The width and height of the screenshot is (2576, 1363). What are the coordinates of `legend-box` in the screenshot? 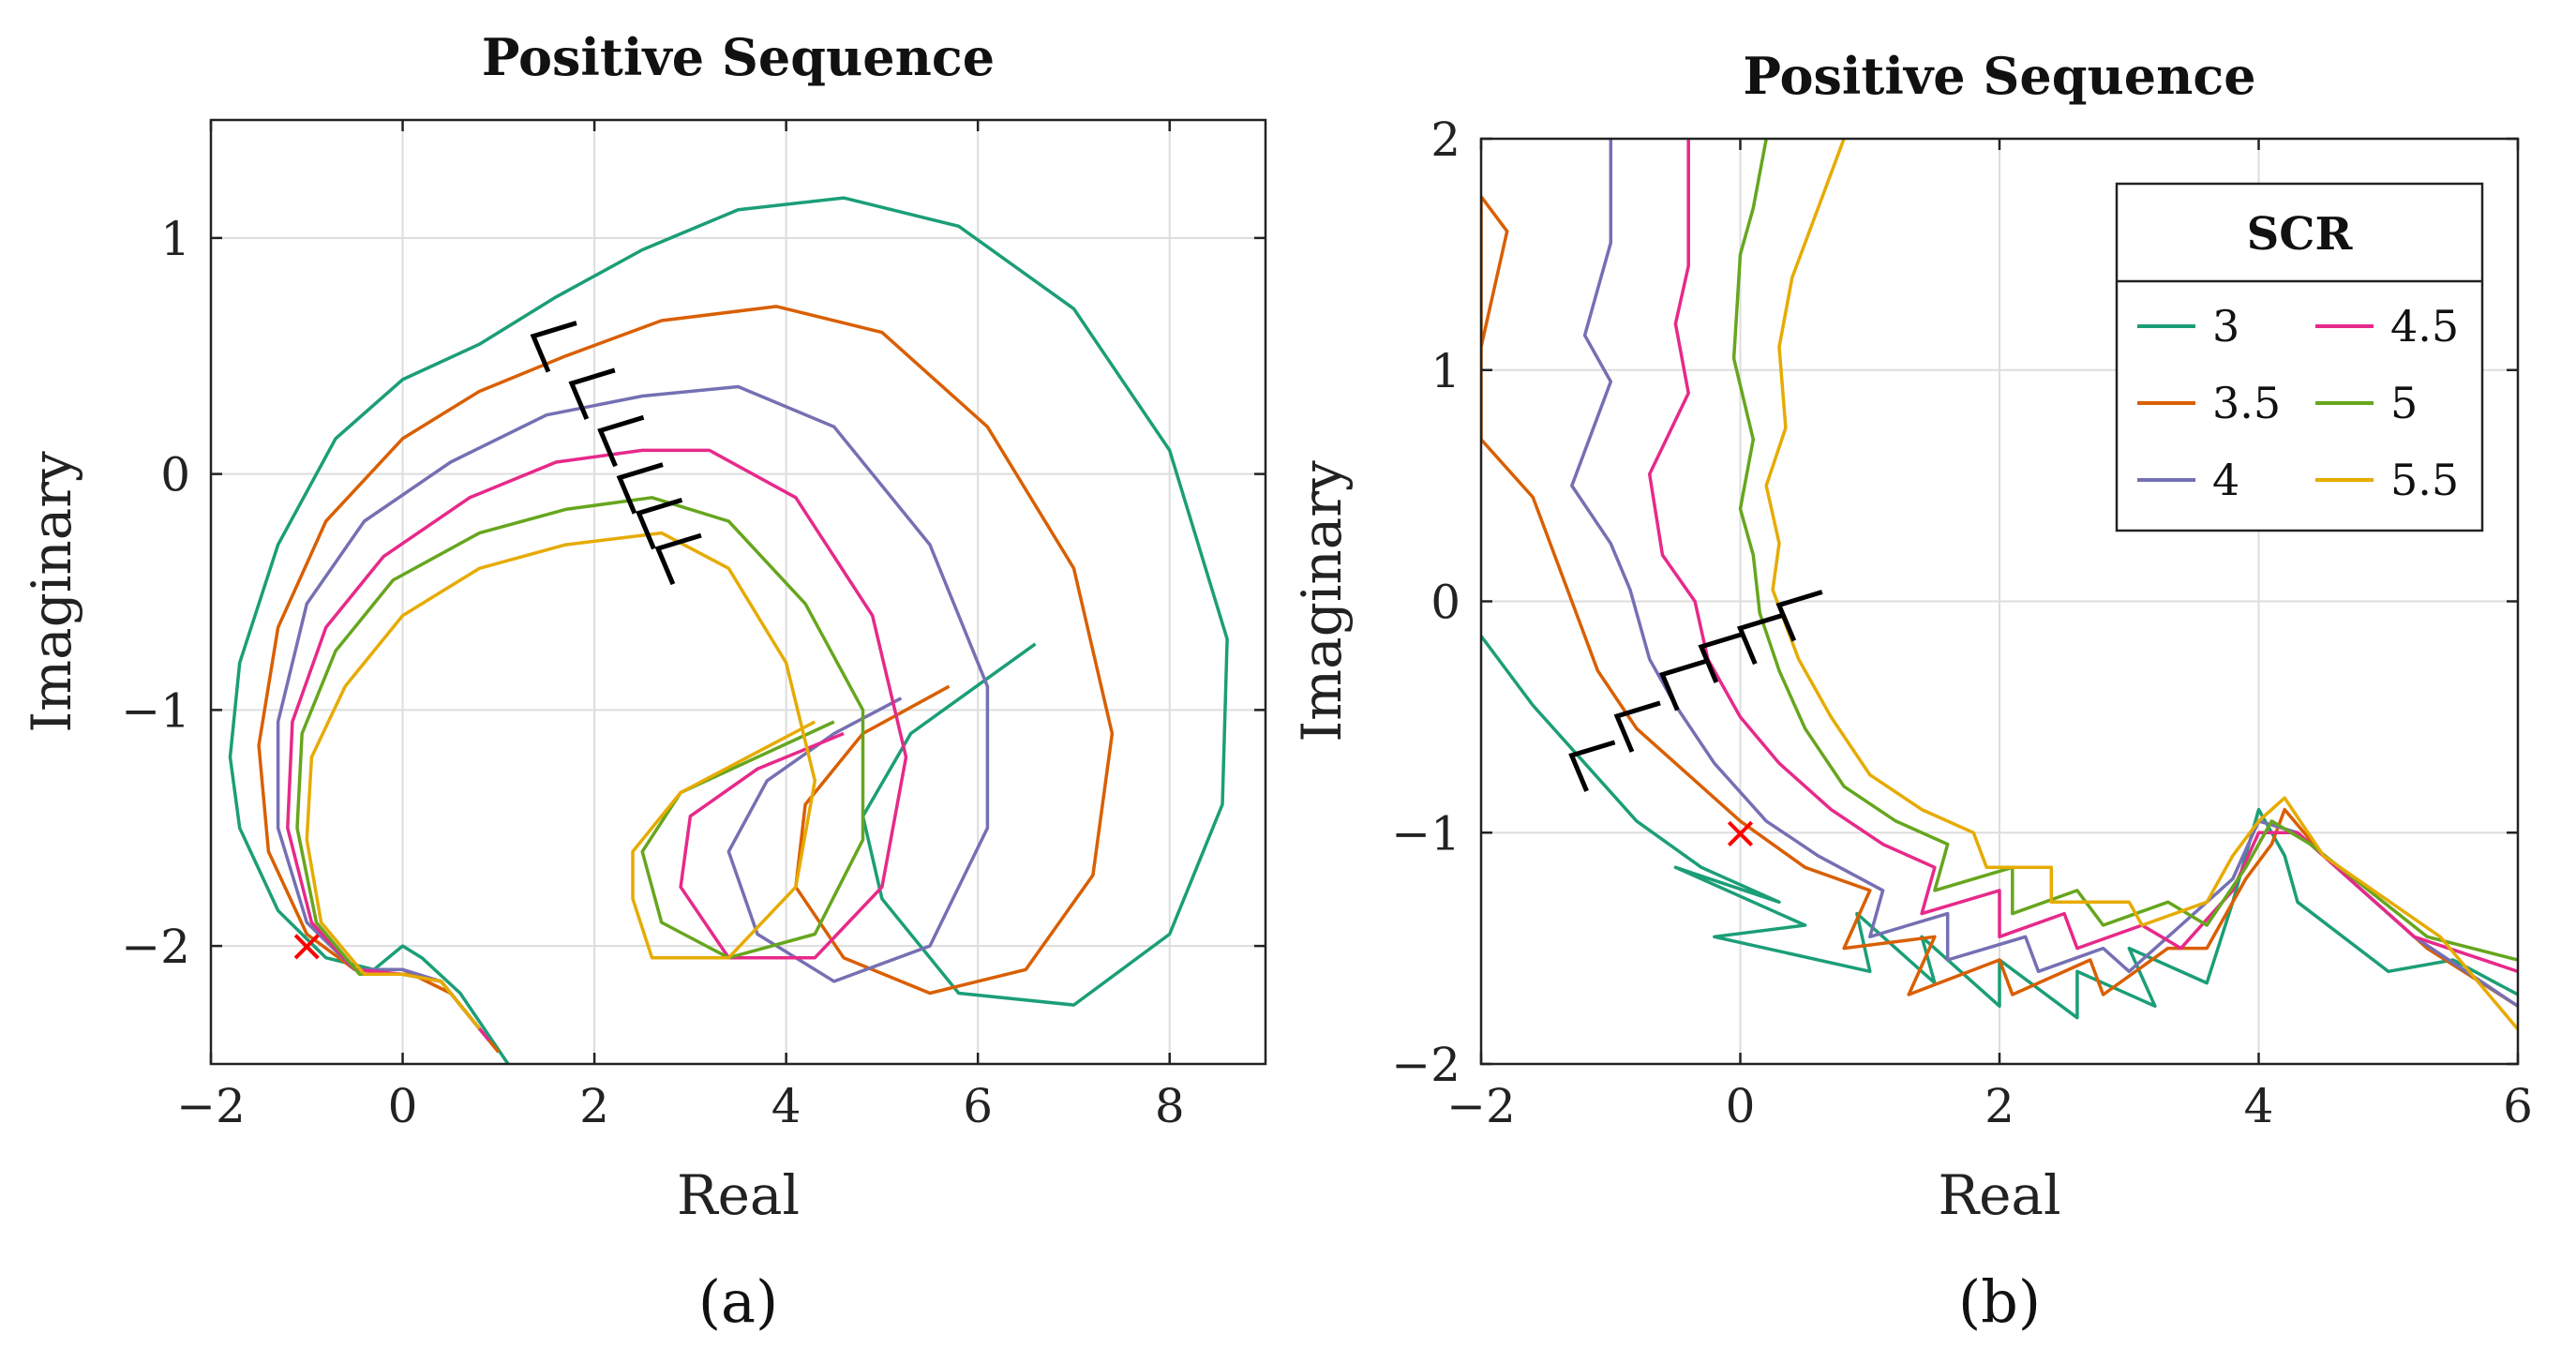 It's located at (2299, 357).